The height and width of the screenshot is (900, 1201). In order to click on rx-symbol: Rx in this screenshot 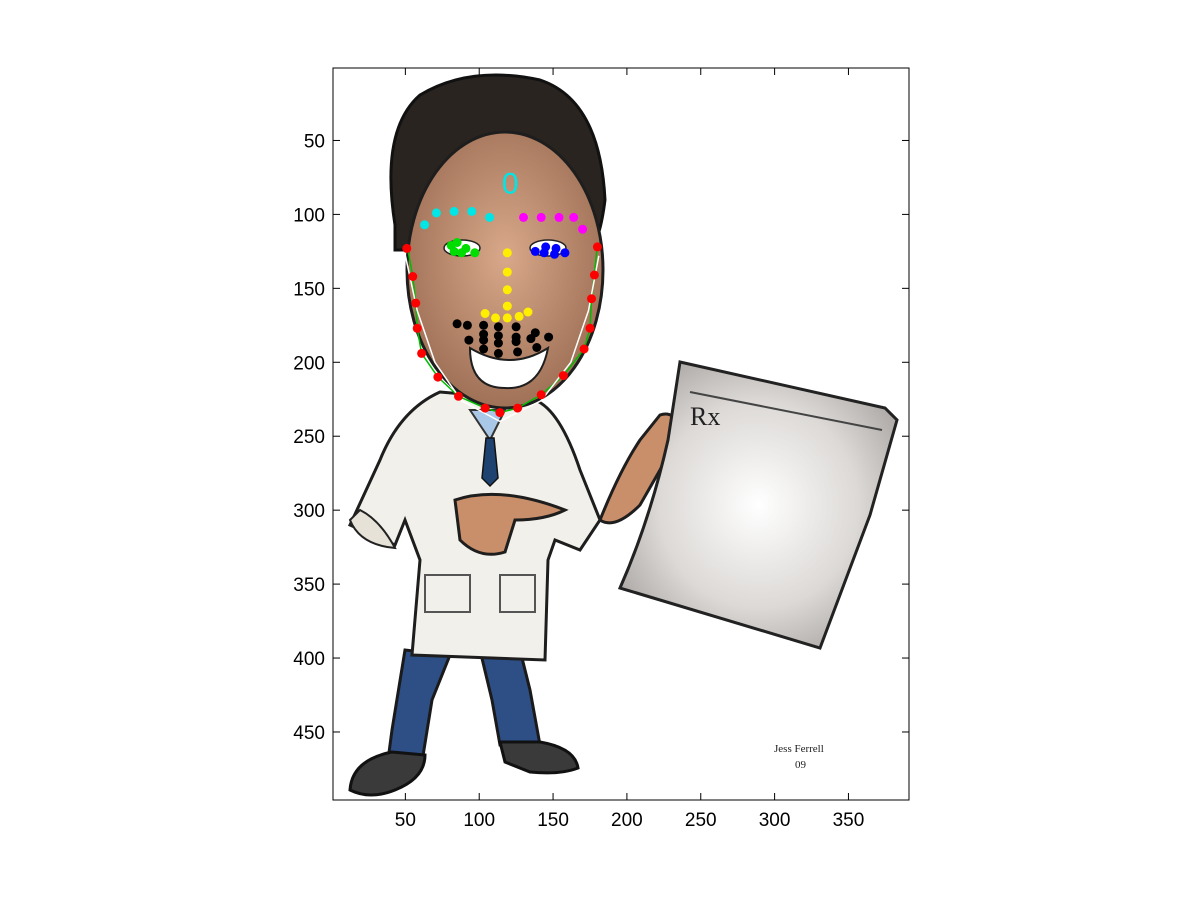, I will do `click(705, 416)`.